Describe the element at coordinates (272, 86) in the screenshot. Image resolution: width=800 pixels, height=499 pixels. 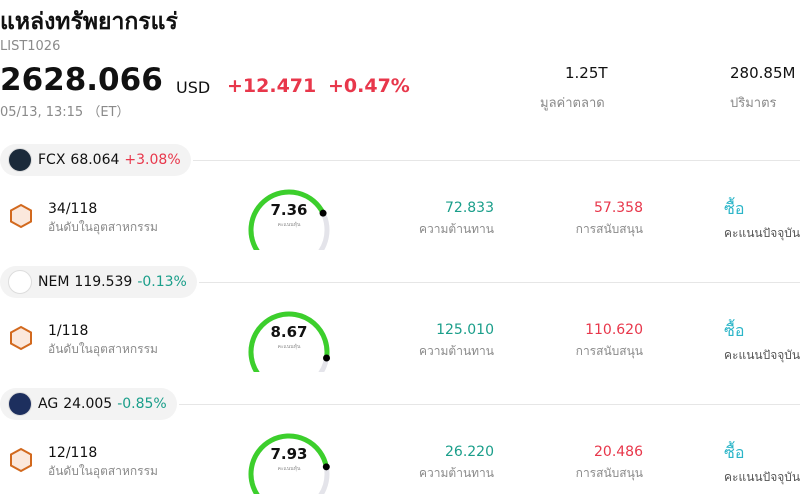
I see `change: +12.471` at that location.